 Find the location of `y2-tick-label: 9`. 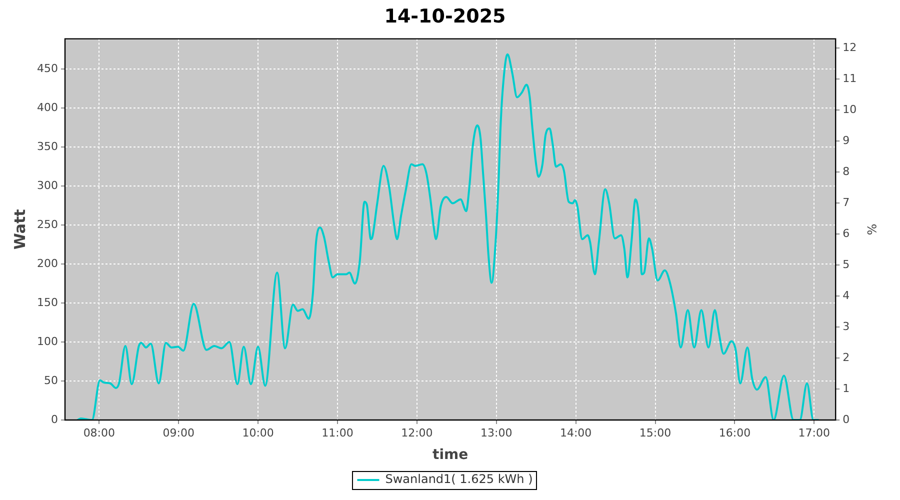

y2-tick-label: 9 is located at coordinates (846, 140).